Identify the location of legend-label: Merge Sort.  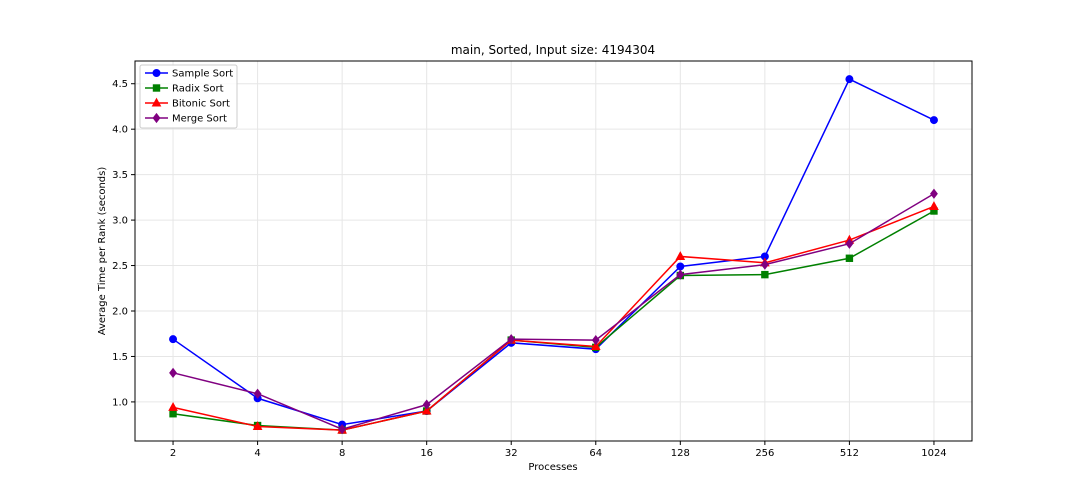
(199, 119).